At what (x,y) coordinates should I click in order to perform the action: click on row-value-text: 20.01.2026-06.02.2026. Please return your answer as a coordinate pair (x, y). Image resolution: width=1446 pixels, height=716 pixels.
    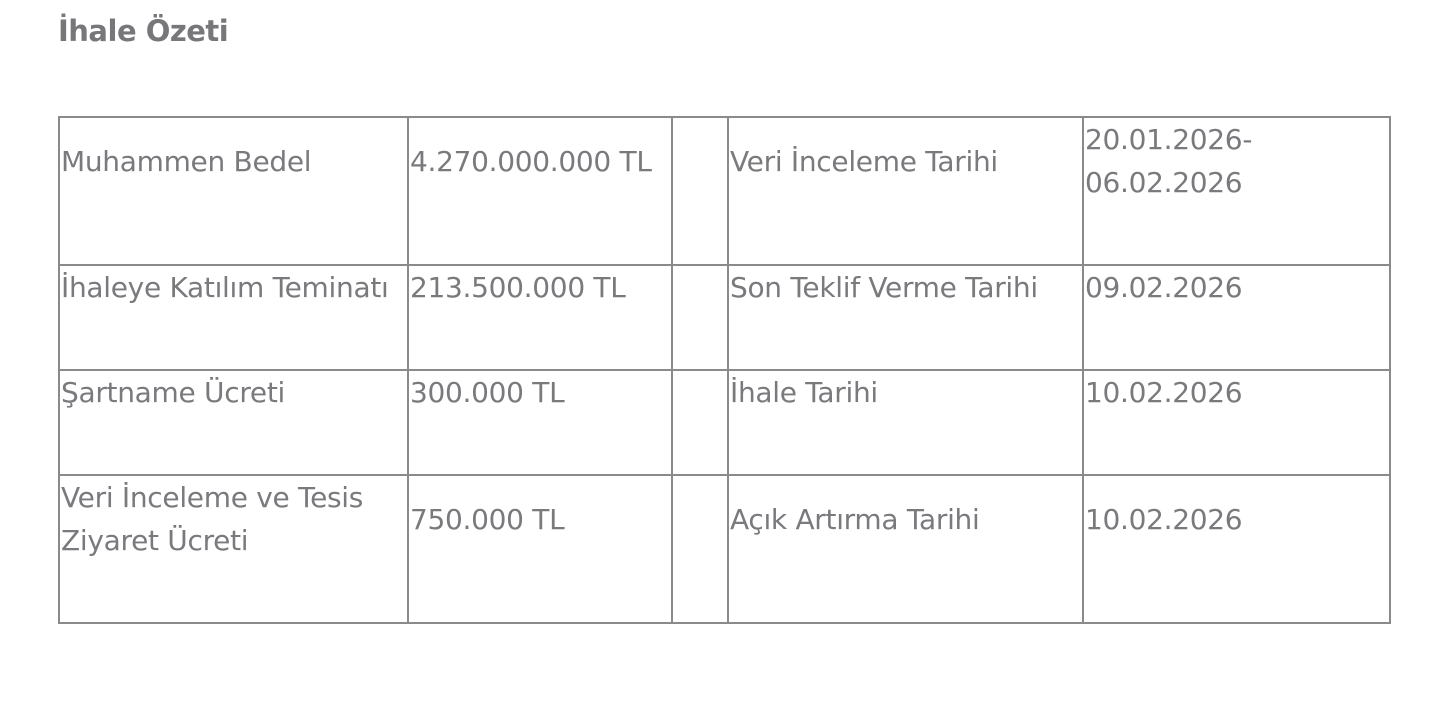
    Looking at the image, I should click on (1169, 161).